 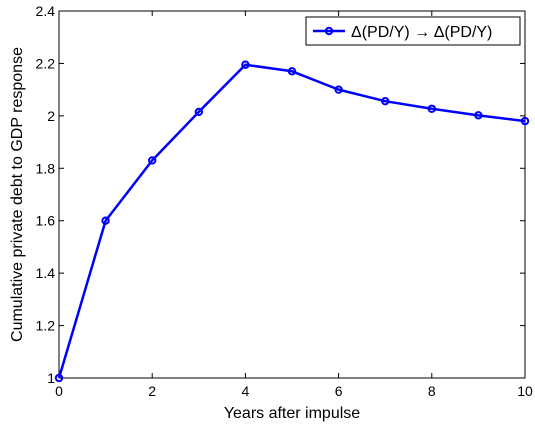 What do you see at coordinates (152, 391) in the screenshot?
I see `x-tick-label: 2` at bounding box center [152, 391].